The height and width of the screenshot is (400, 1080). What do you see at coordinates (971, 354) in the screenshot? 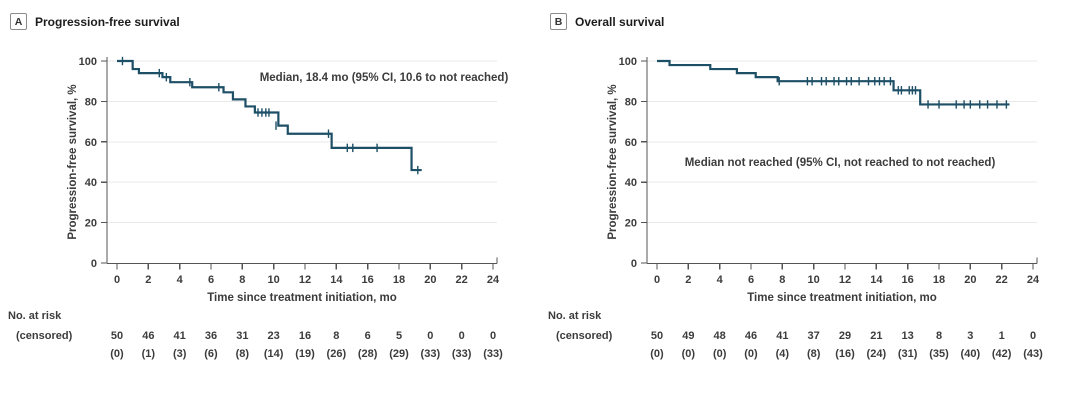
I see `svg-text: (40)` at bounding box center [971, 354].